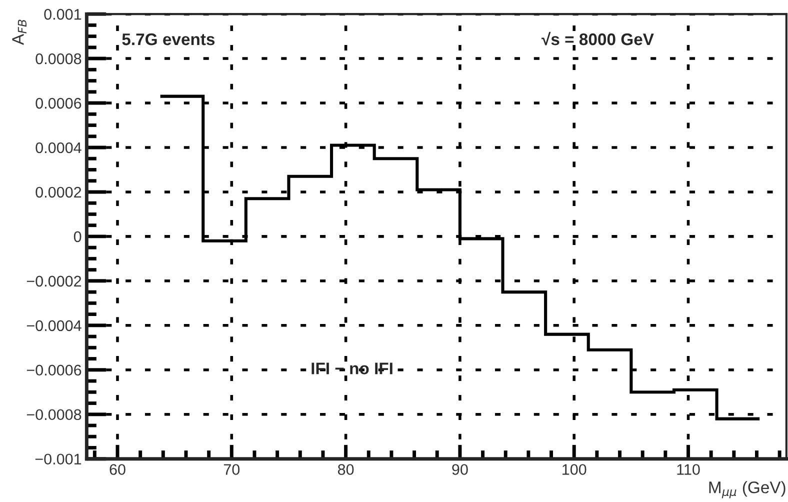 This screenshot has height=502, width=788. I want to click on x-tick-label: 60, so click(118, 469).